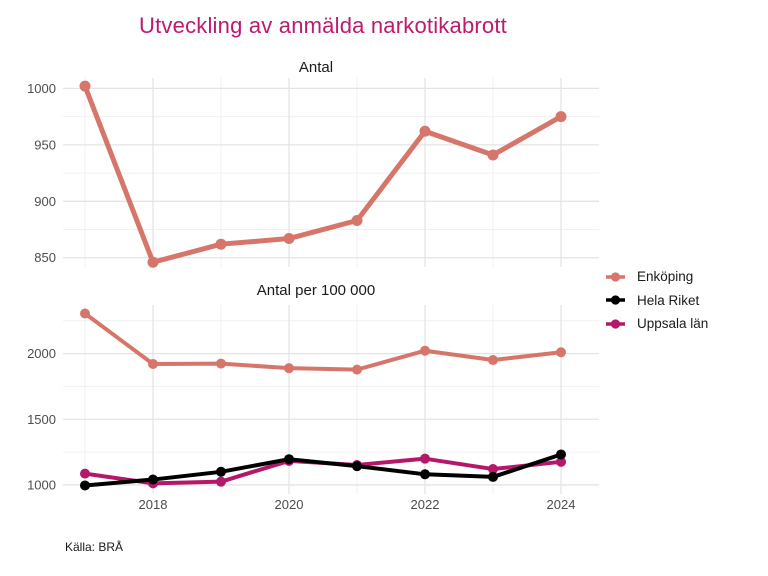 Image resolution: width=768 pixels, height=576 pixels. I want to click on legend-label: Uppsala län, so click(673, 324).